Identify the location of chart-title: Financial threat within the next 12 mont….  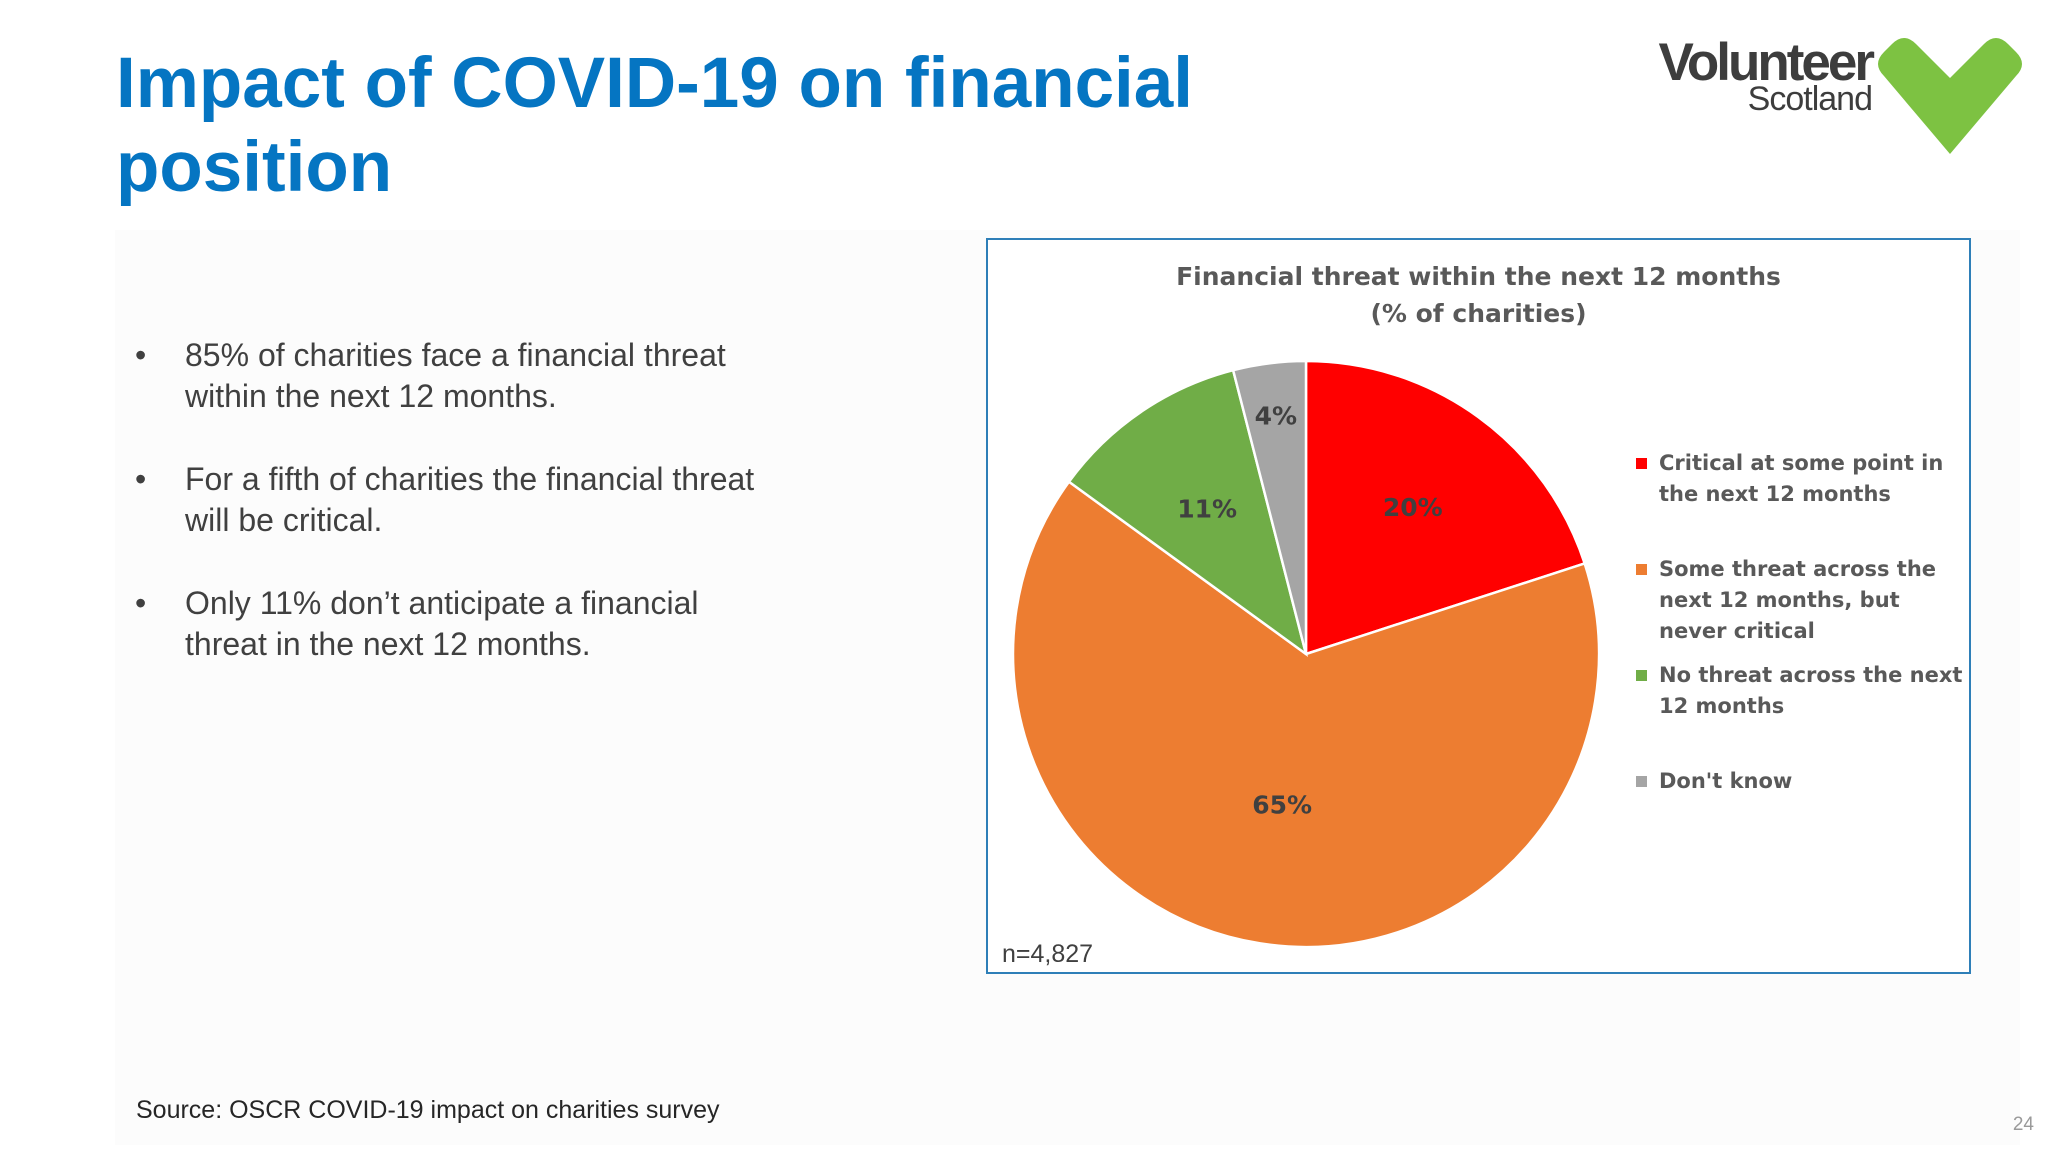
(1478, 295).